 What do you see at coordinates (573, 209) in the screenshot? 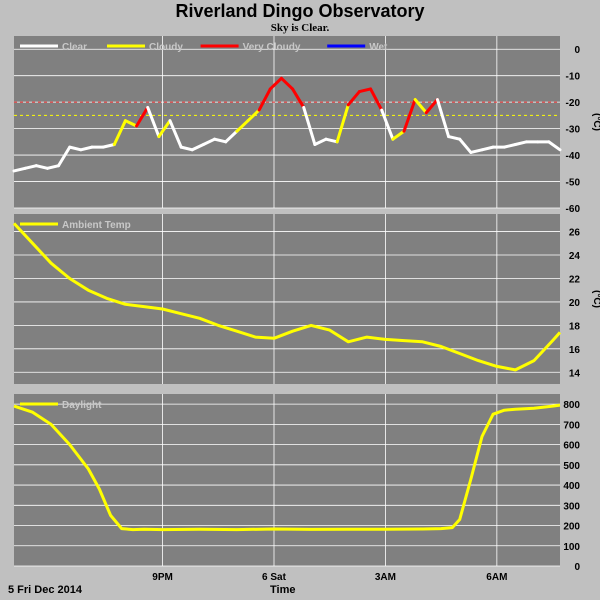
I see `y-tick-label-1-7: -60` at bounding box center [573, 209].